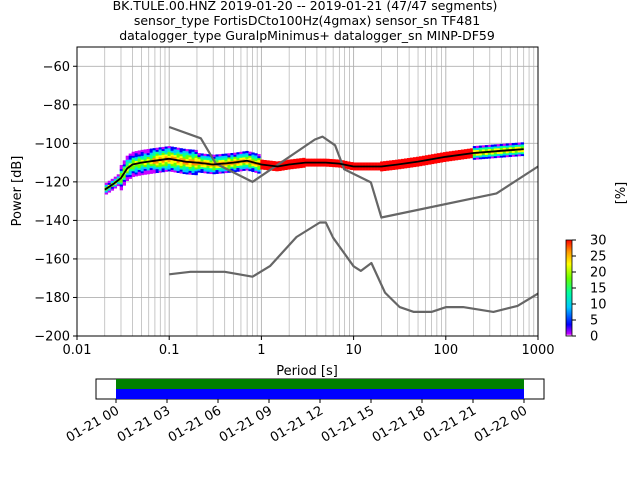 The image size is (640, 480). Describe the element at coordinates (320, 384) in the screenshot. I see `availability-bar` at that location.